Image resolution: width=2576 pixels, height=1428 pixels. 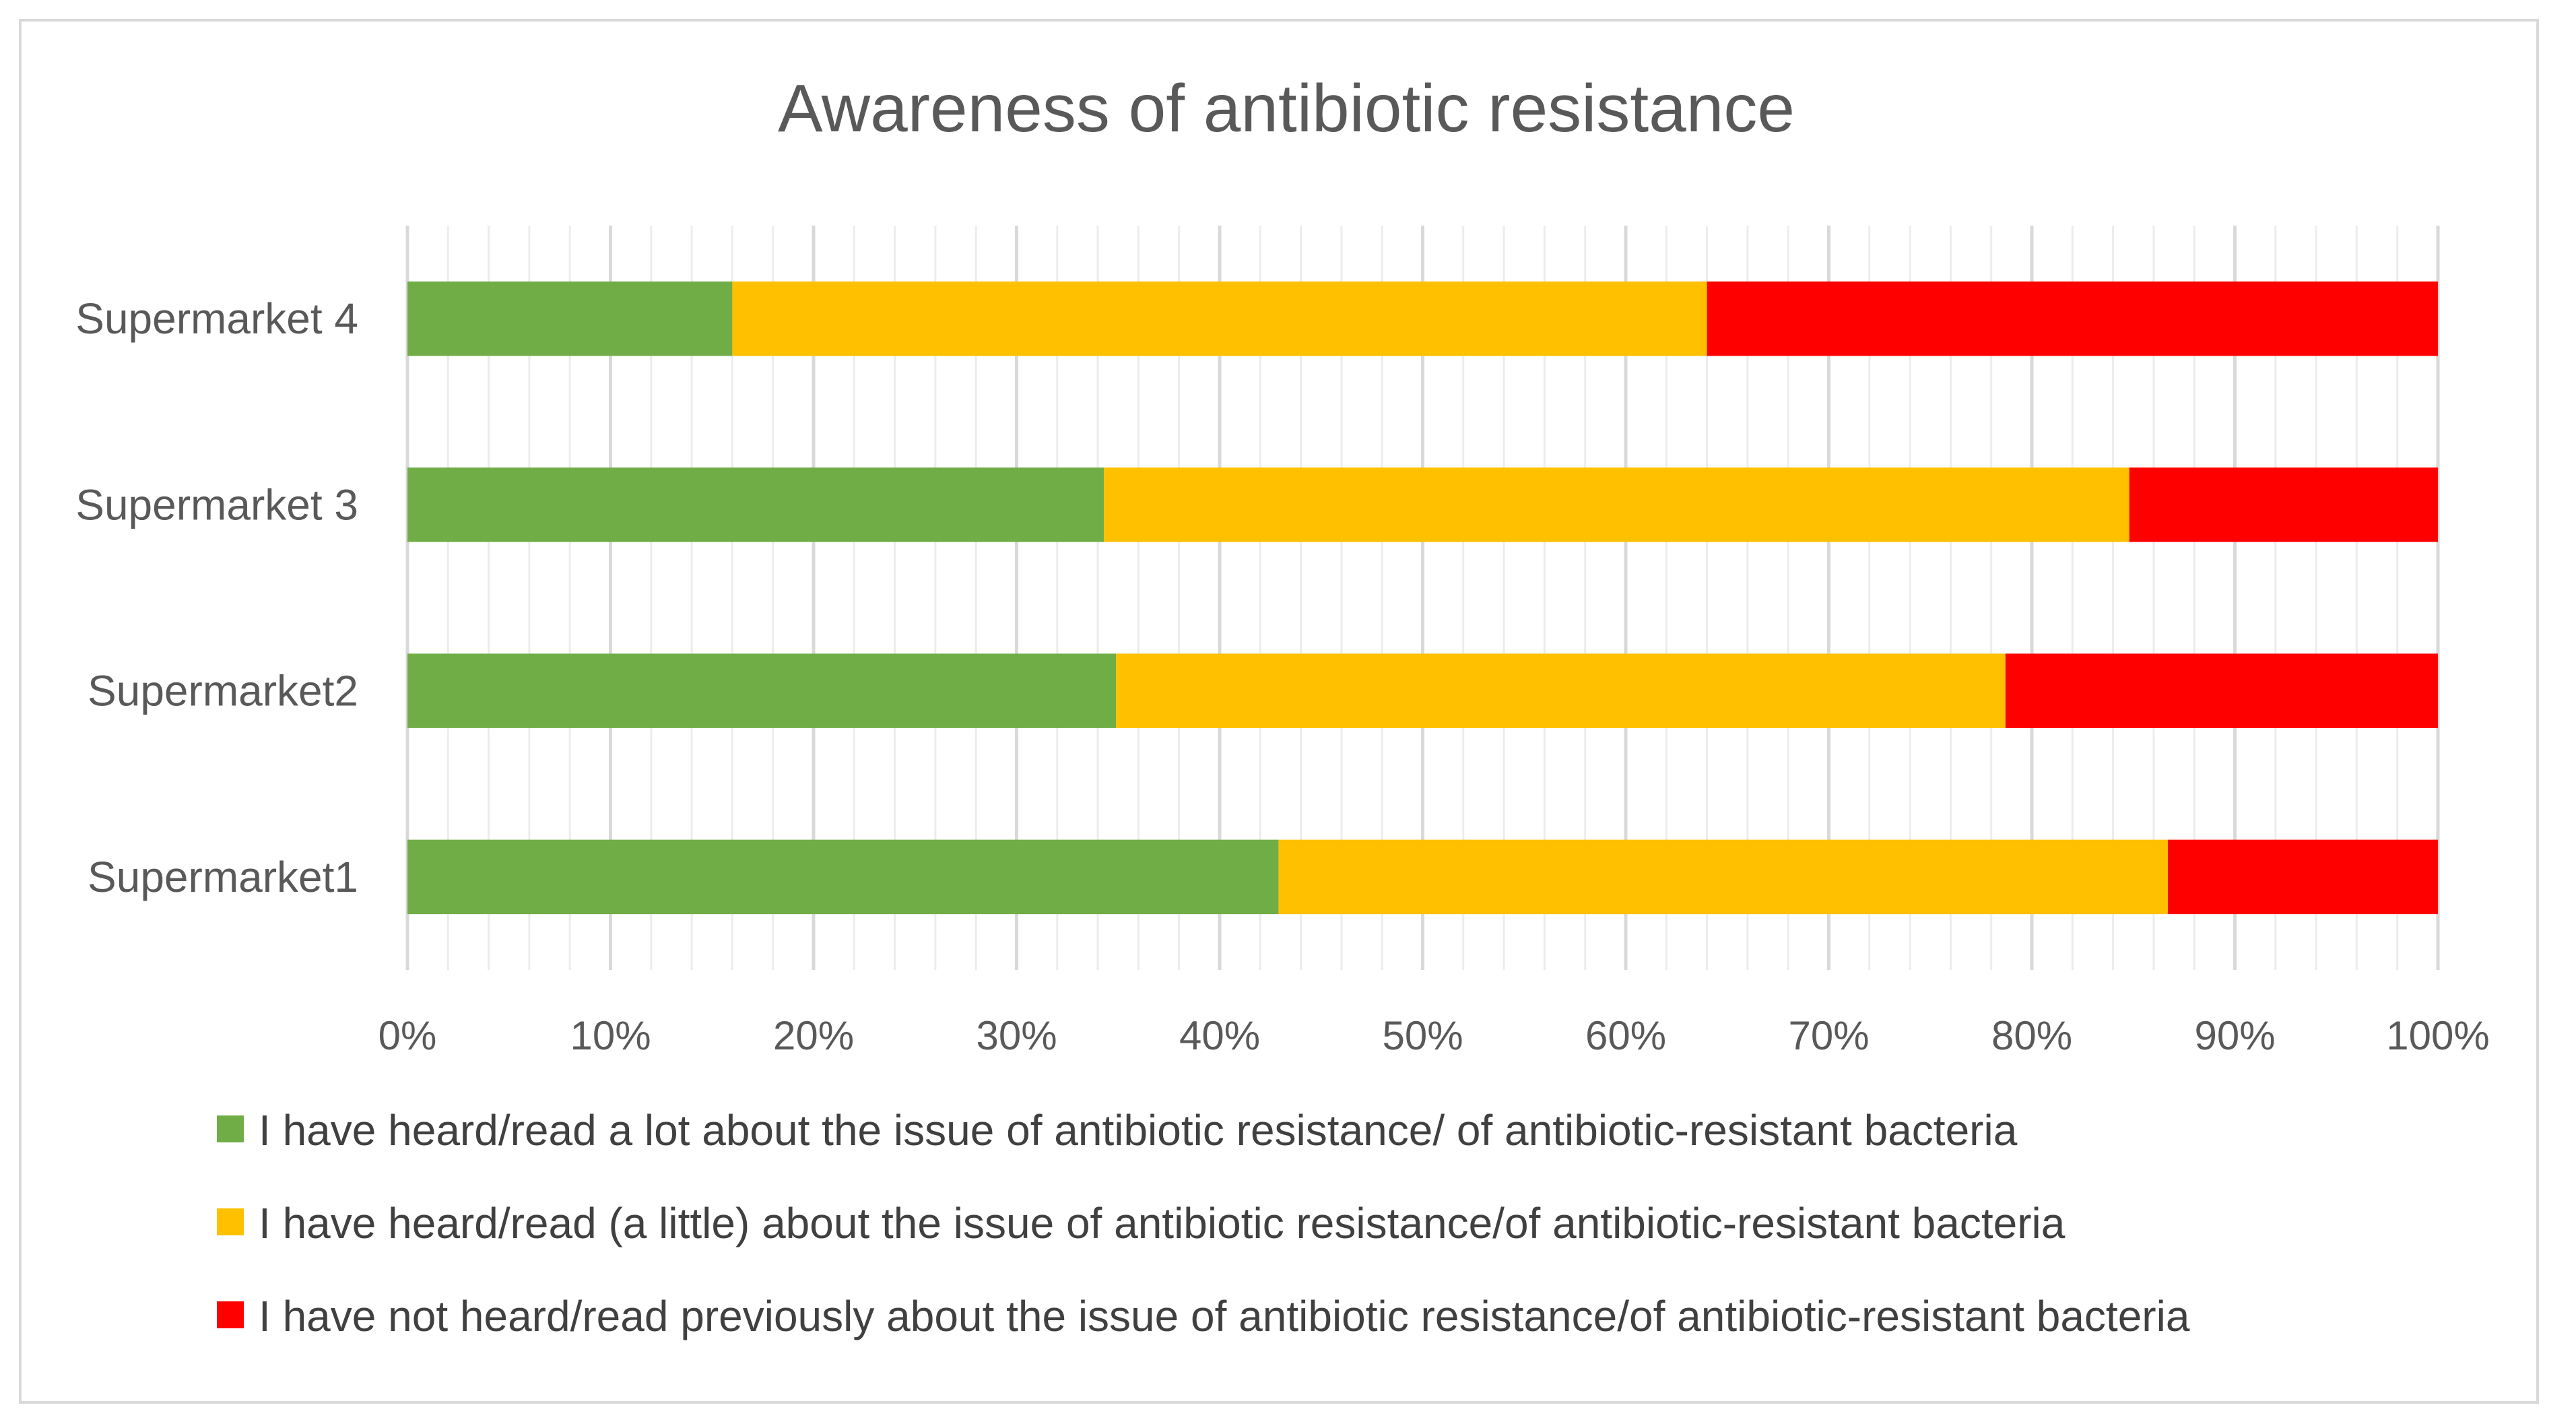 I want to click on x-tick-labels: 0% 10% 20% 30% 40% 50% 60% 70% 80% 90% 100%, so click(x=1434, y=1035).